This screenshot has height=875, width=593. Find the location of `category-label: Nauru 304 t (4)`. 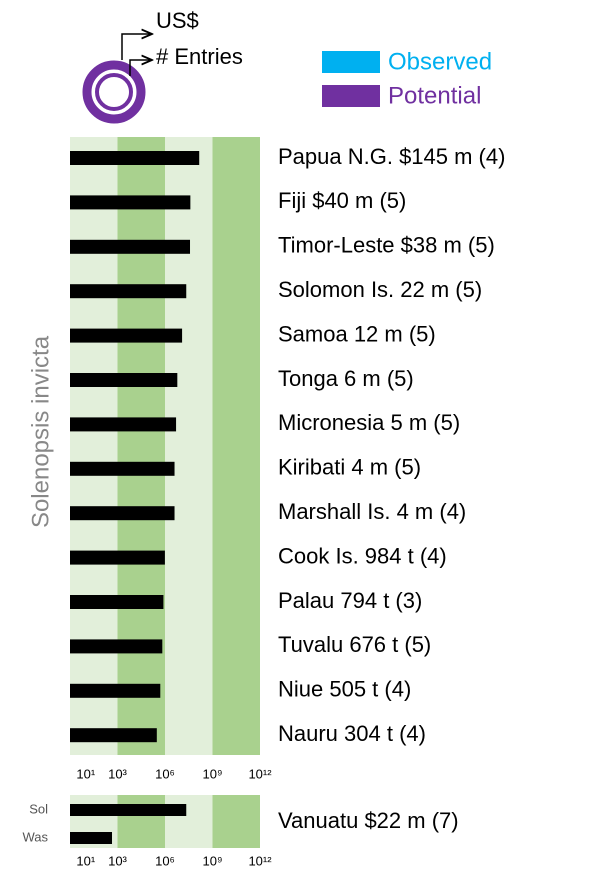

category-label: Nauru 304 t (4) is located at coordinates (352, 733).